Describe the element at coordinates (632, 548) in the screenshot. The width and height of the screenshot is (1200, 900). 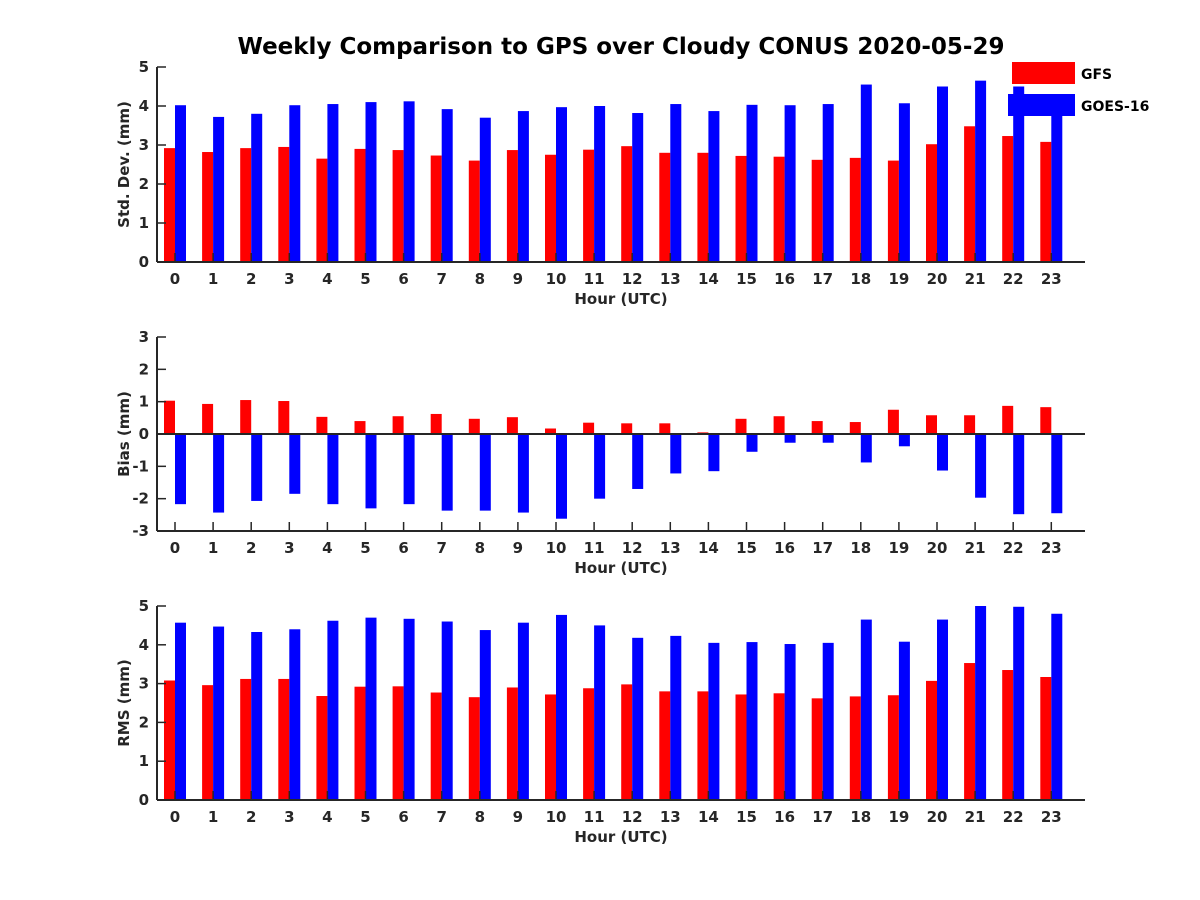
I see `x-tick-label: 12` at that location.